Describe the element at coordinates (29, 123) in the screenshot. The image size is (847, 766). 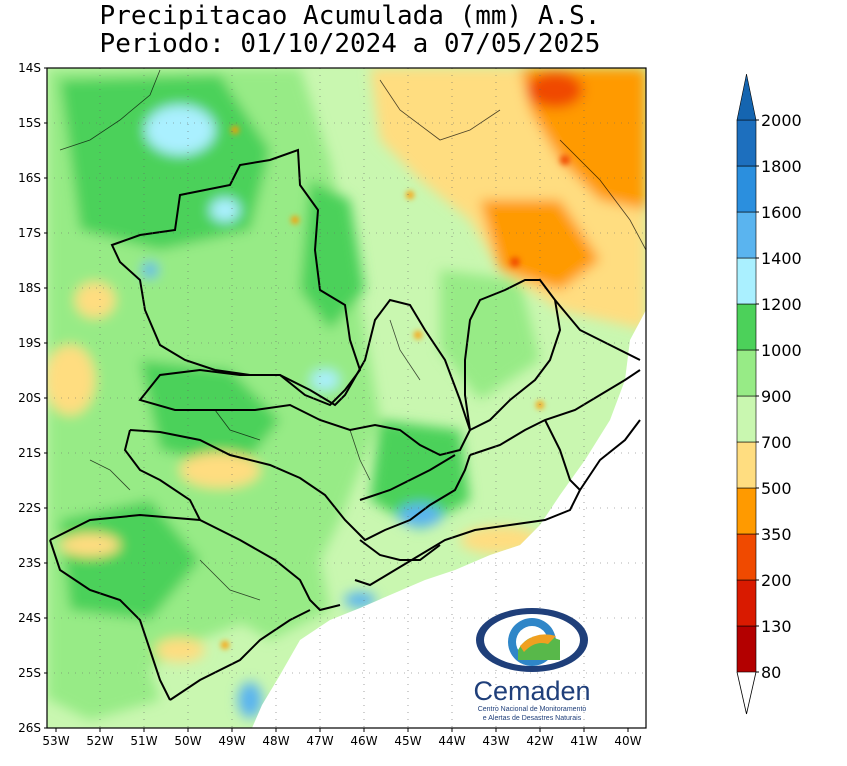
I see `lat-tick-label: 15S` at that location.